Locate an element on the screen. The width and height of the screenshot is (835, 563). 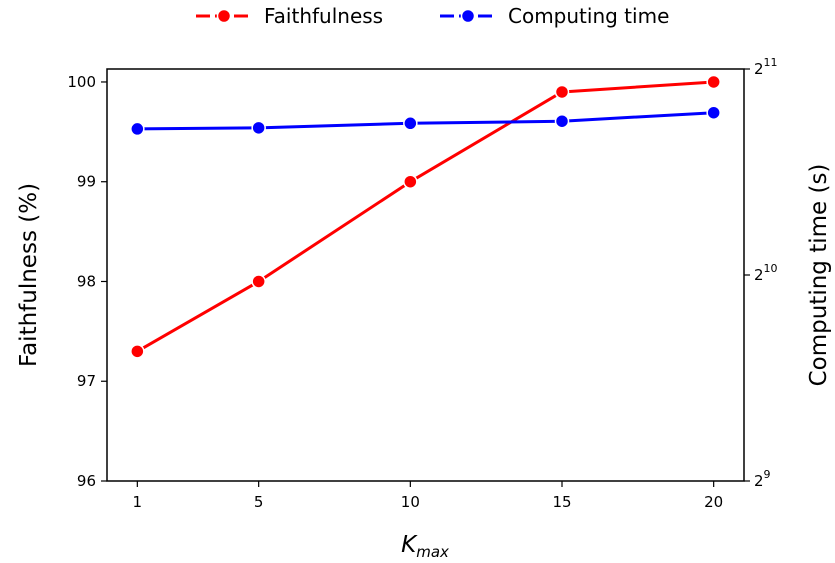
computing-time-legend-marker is located at coordinates (468, 16).